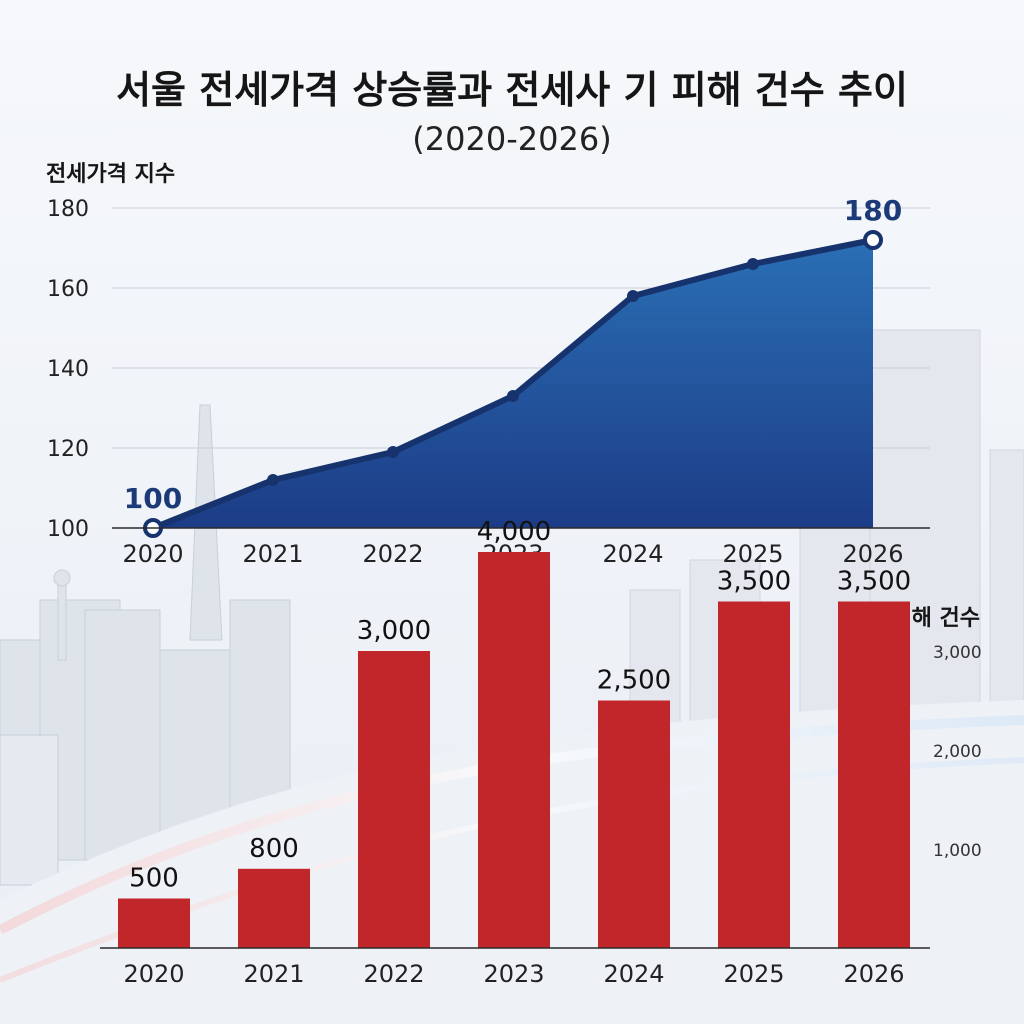 The image size is (1024, 1024). I want to click on bar-data-label: 500, so click(154, 879).